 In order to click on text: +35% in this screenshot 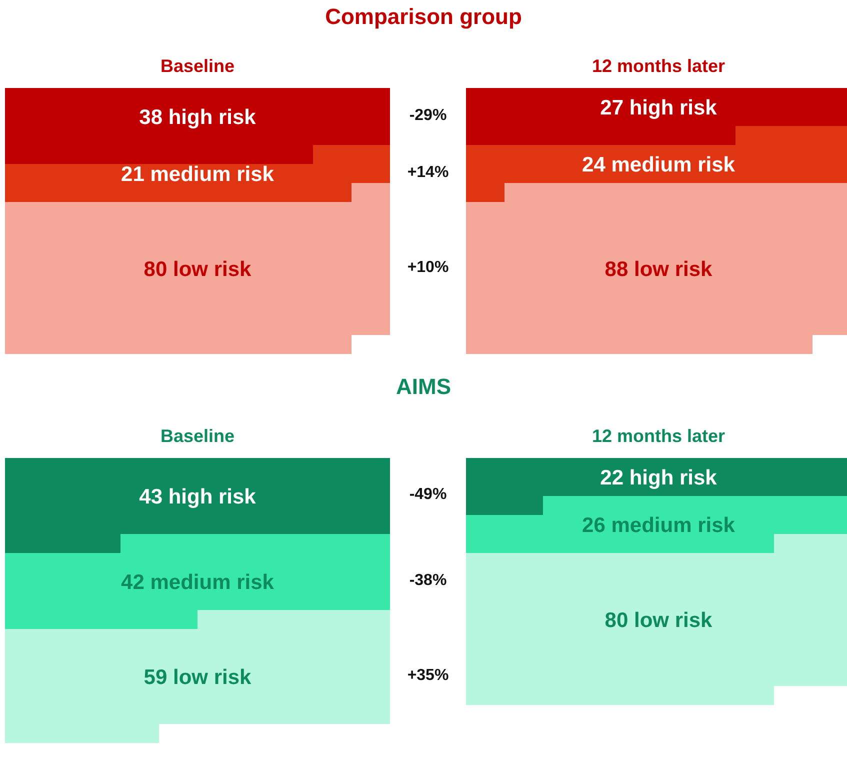, I will do `click(428, 675)`.